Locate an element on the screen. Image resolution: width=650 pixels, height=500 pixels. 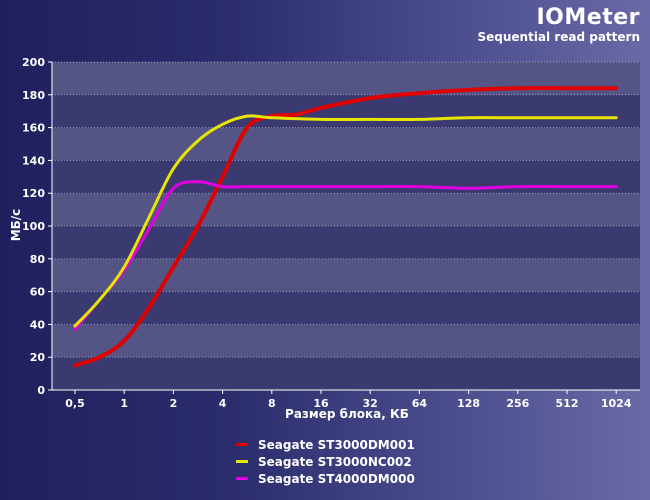
y-tick-label: 60 is located at coordinates (38, 292).